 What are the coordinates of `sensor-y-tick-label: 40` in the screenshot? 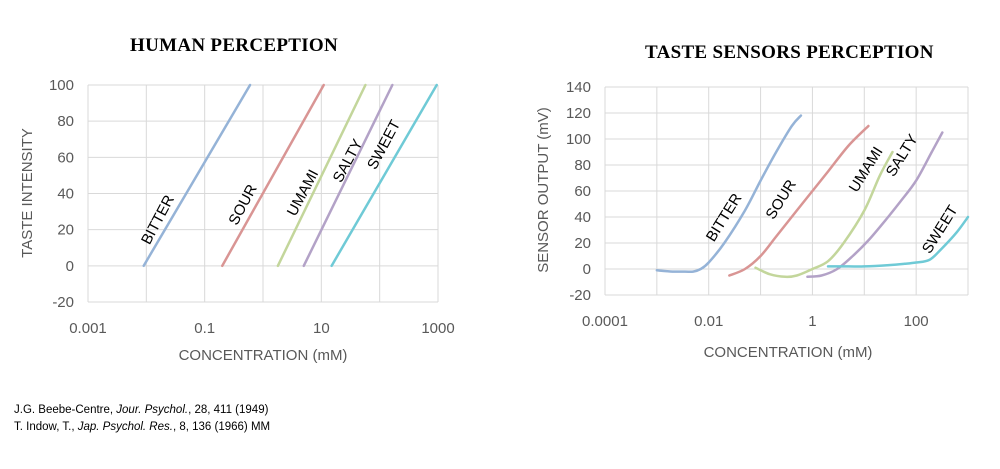 It's located at (582, 217).